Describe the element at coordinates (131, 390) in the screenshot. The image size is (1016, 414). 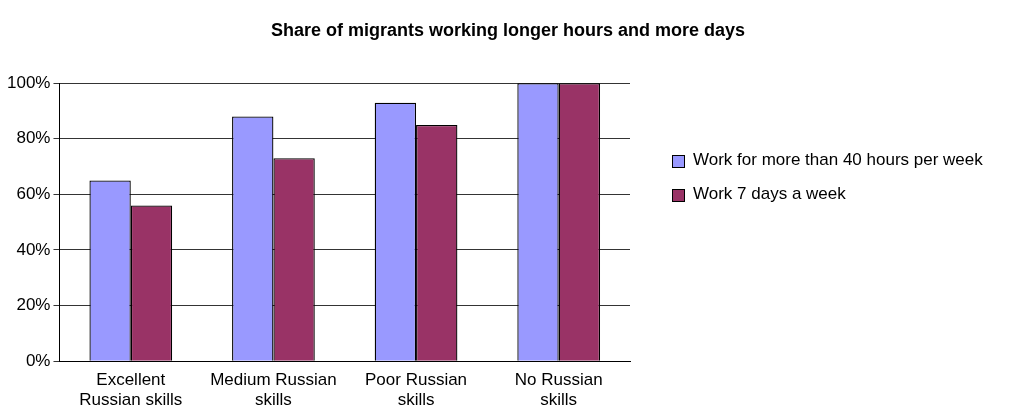
I see `x-tick-label: Excellent Russian skills` at that location.